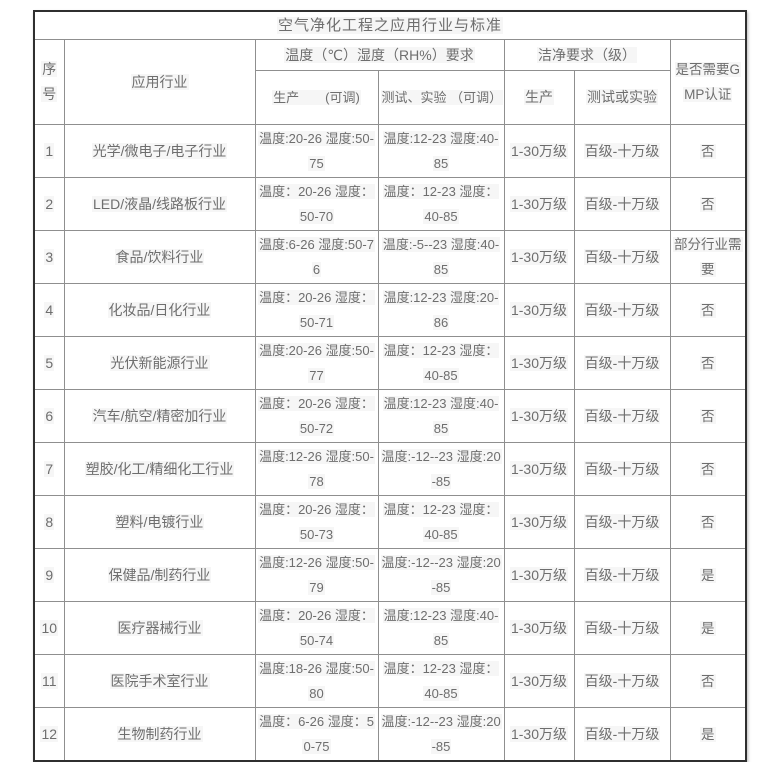 This screenshot has height=762, width=782. What do you see at coordinates (159, 82) in the screenshot?
I see `header-industry: 应用行业` at bounding box center [159, 82].